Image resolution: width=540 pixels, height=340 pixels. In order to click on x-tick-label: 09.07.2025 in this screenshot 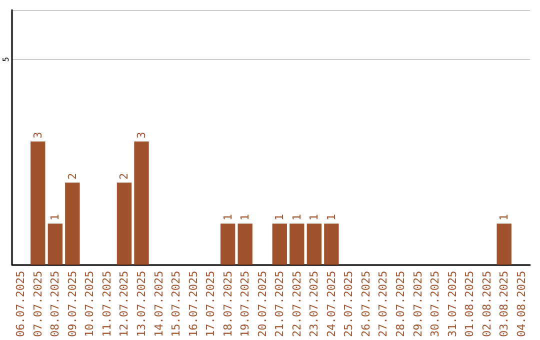, I will do `click(72, 304)`.